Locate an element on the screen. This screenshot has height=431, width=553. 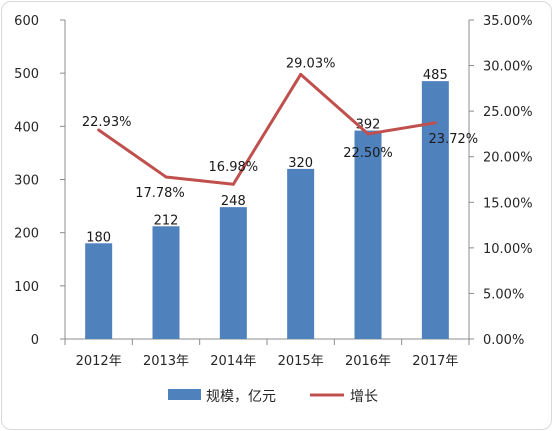
line-data-label: 29.03% is located at coordinates (311, 63).